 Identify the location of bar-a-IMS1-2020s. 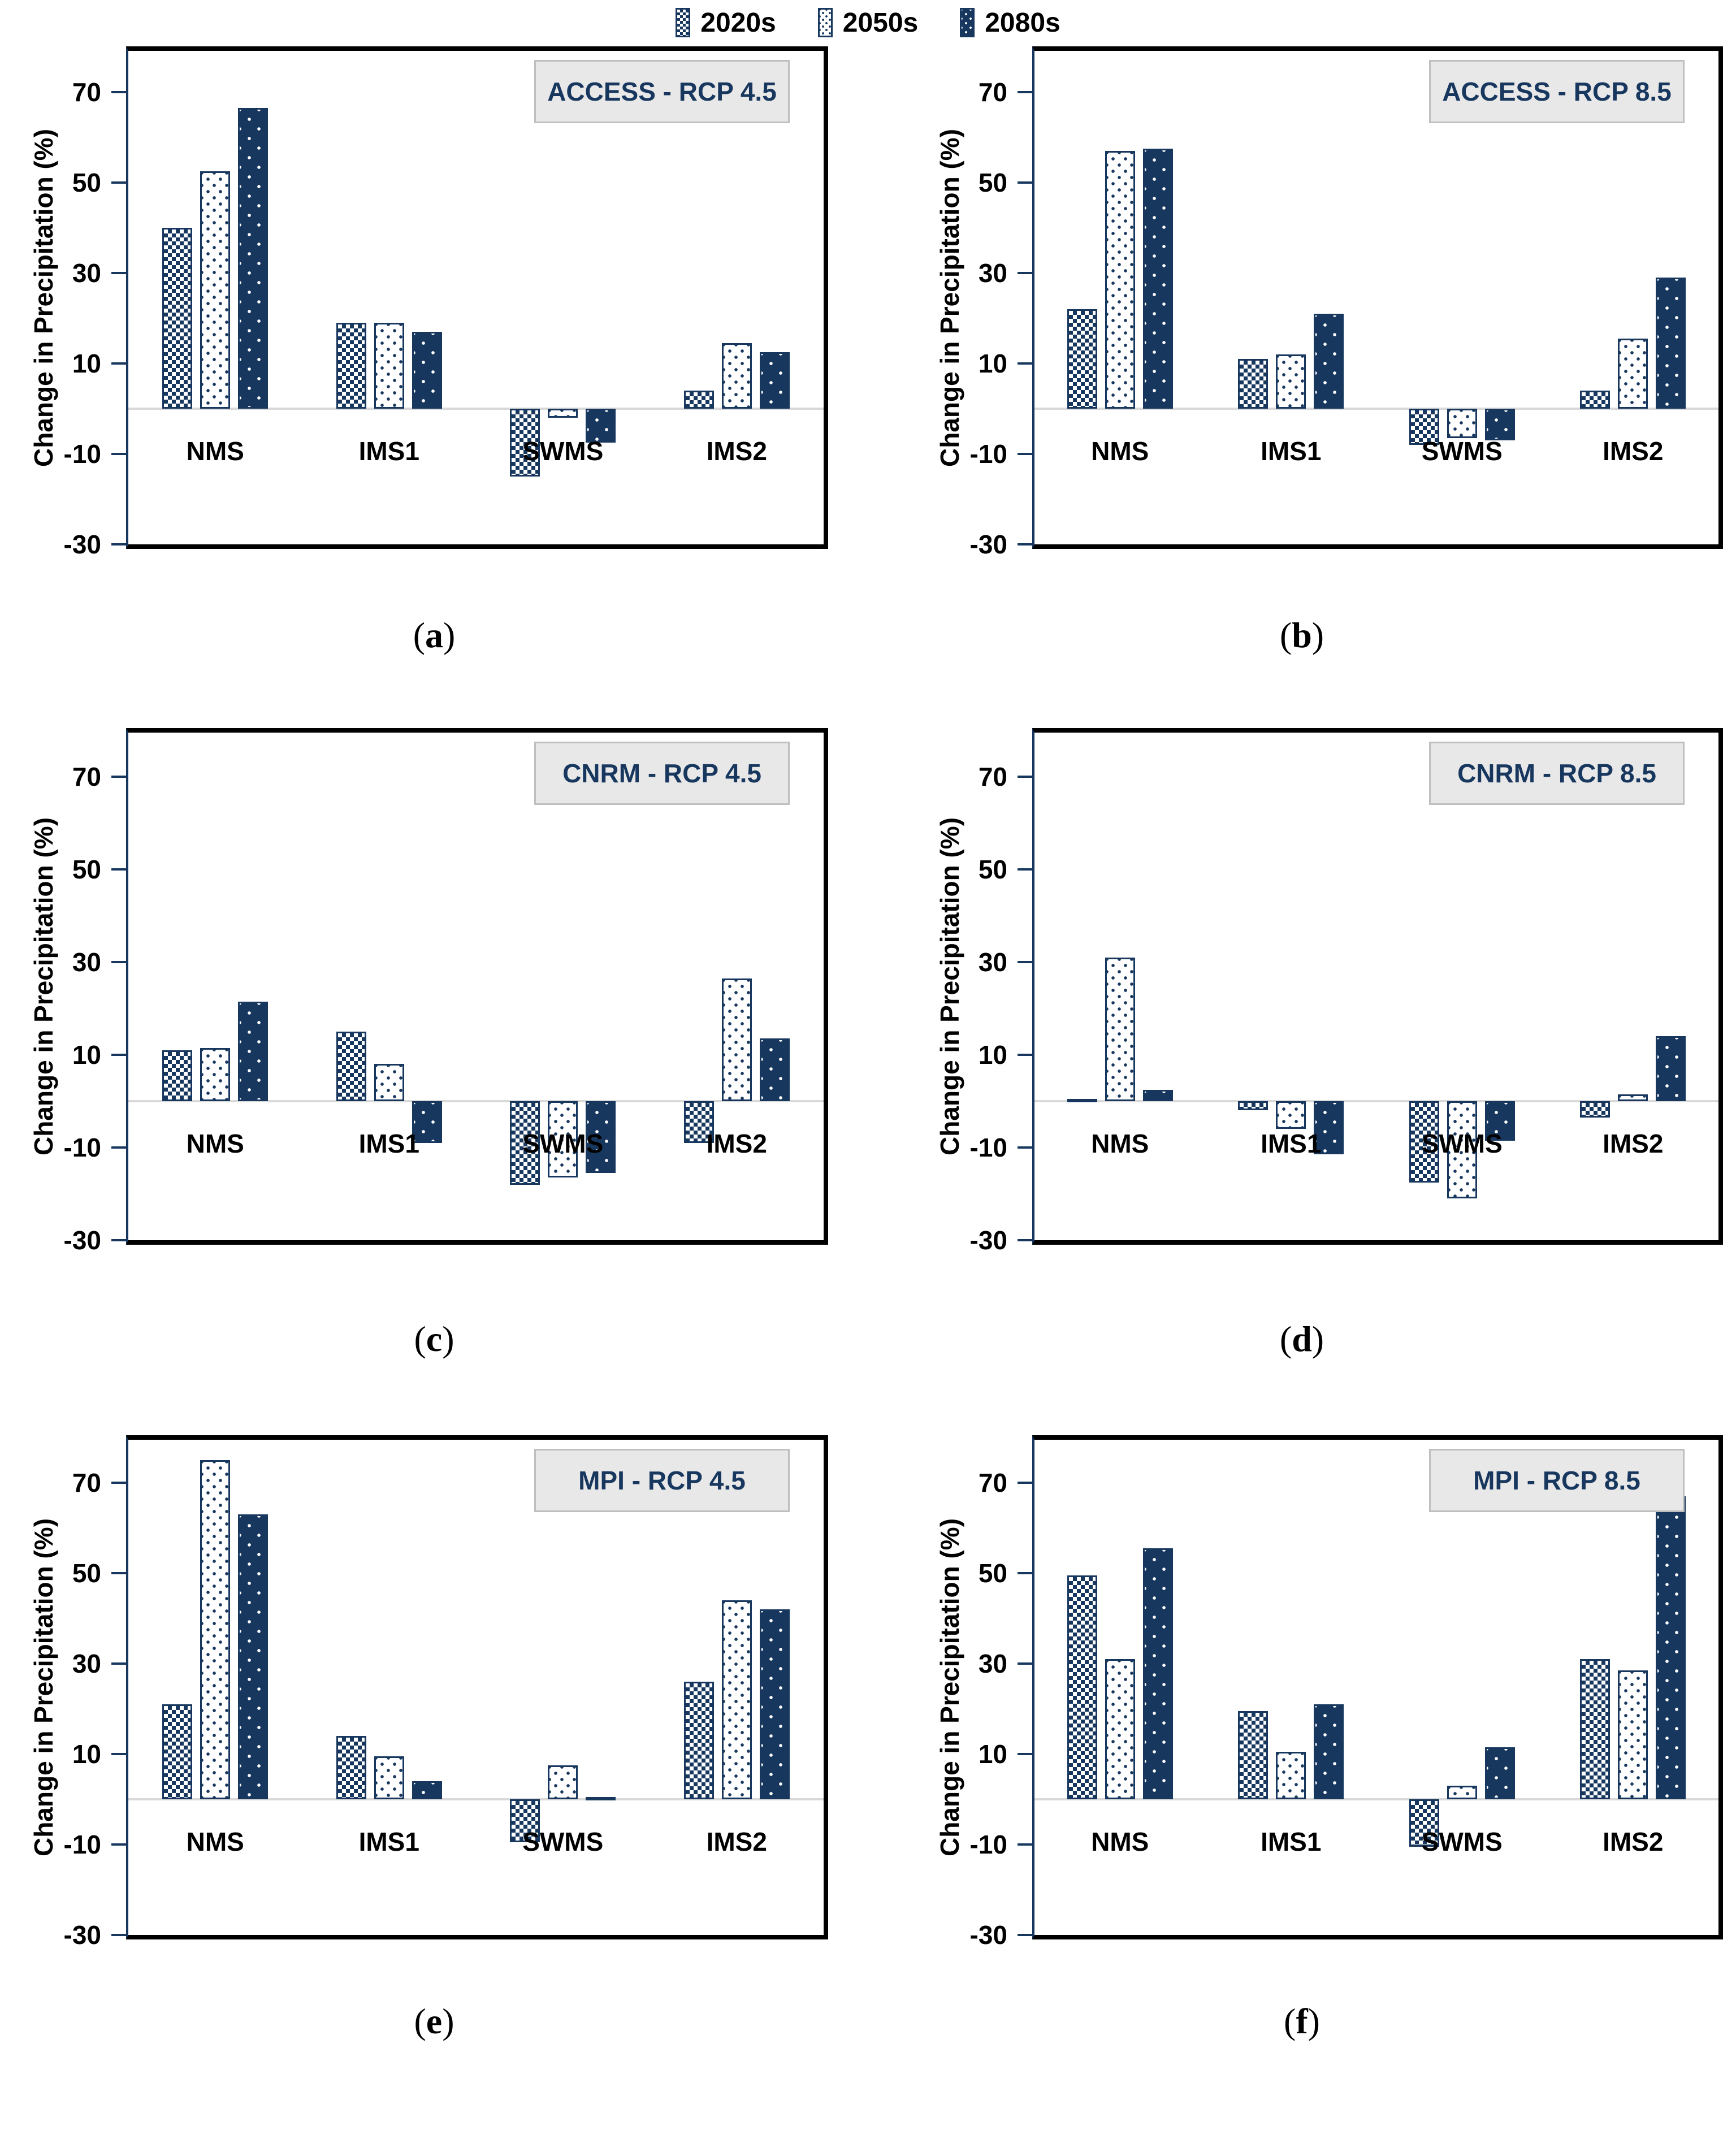
(351, 366).